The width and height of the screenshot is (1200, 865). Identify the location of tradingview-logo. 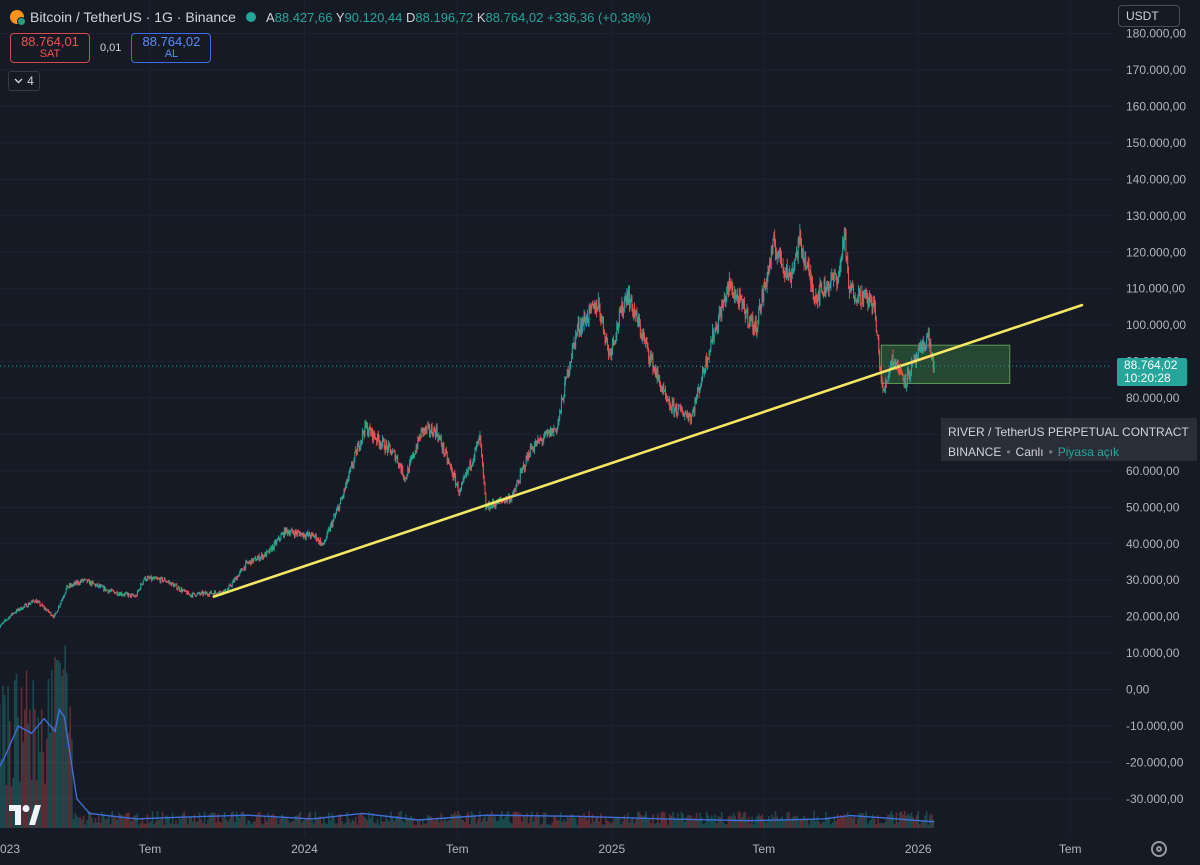
(25, 815).